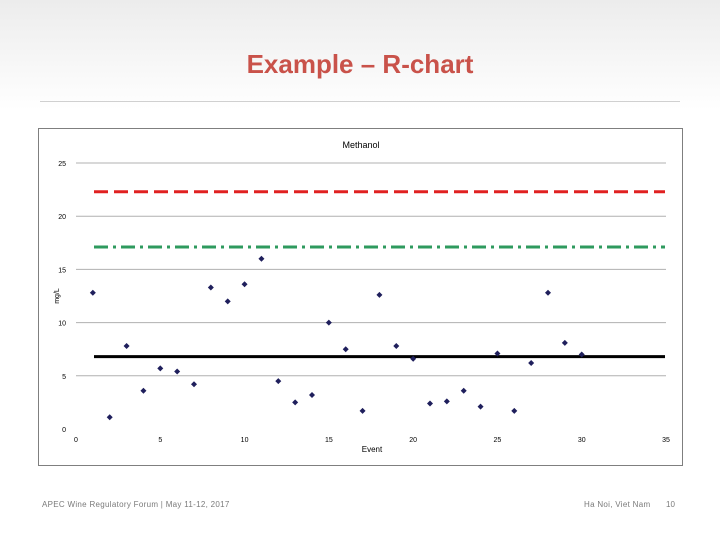 Image resolution: width=720 pixels, height=540 pixels. Describe the element at coordinates (360, 145) in the screenshot. I see `chart-title: Methanol` at that location.